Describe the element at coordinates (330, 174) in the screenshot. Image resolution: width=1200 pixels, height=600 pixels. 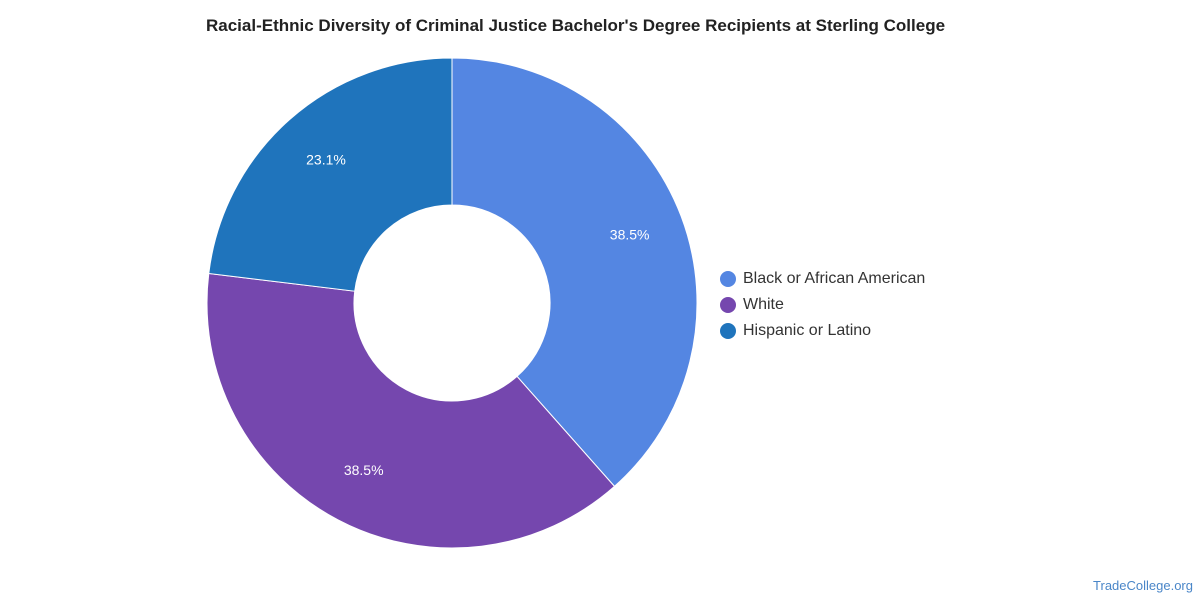
I see `slice-hispanic-or-latino` at that location.